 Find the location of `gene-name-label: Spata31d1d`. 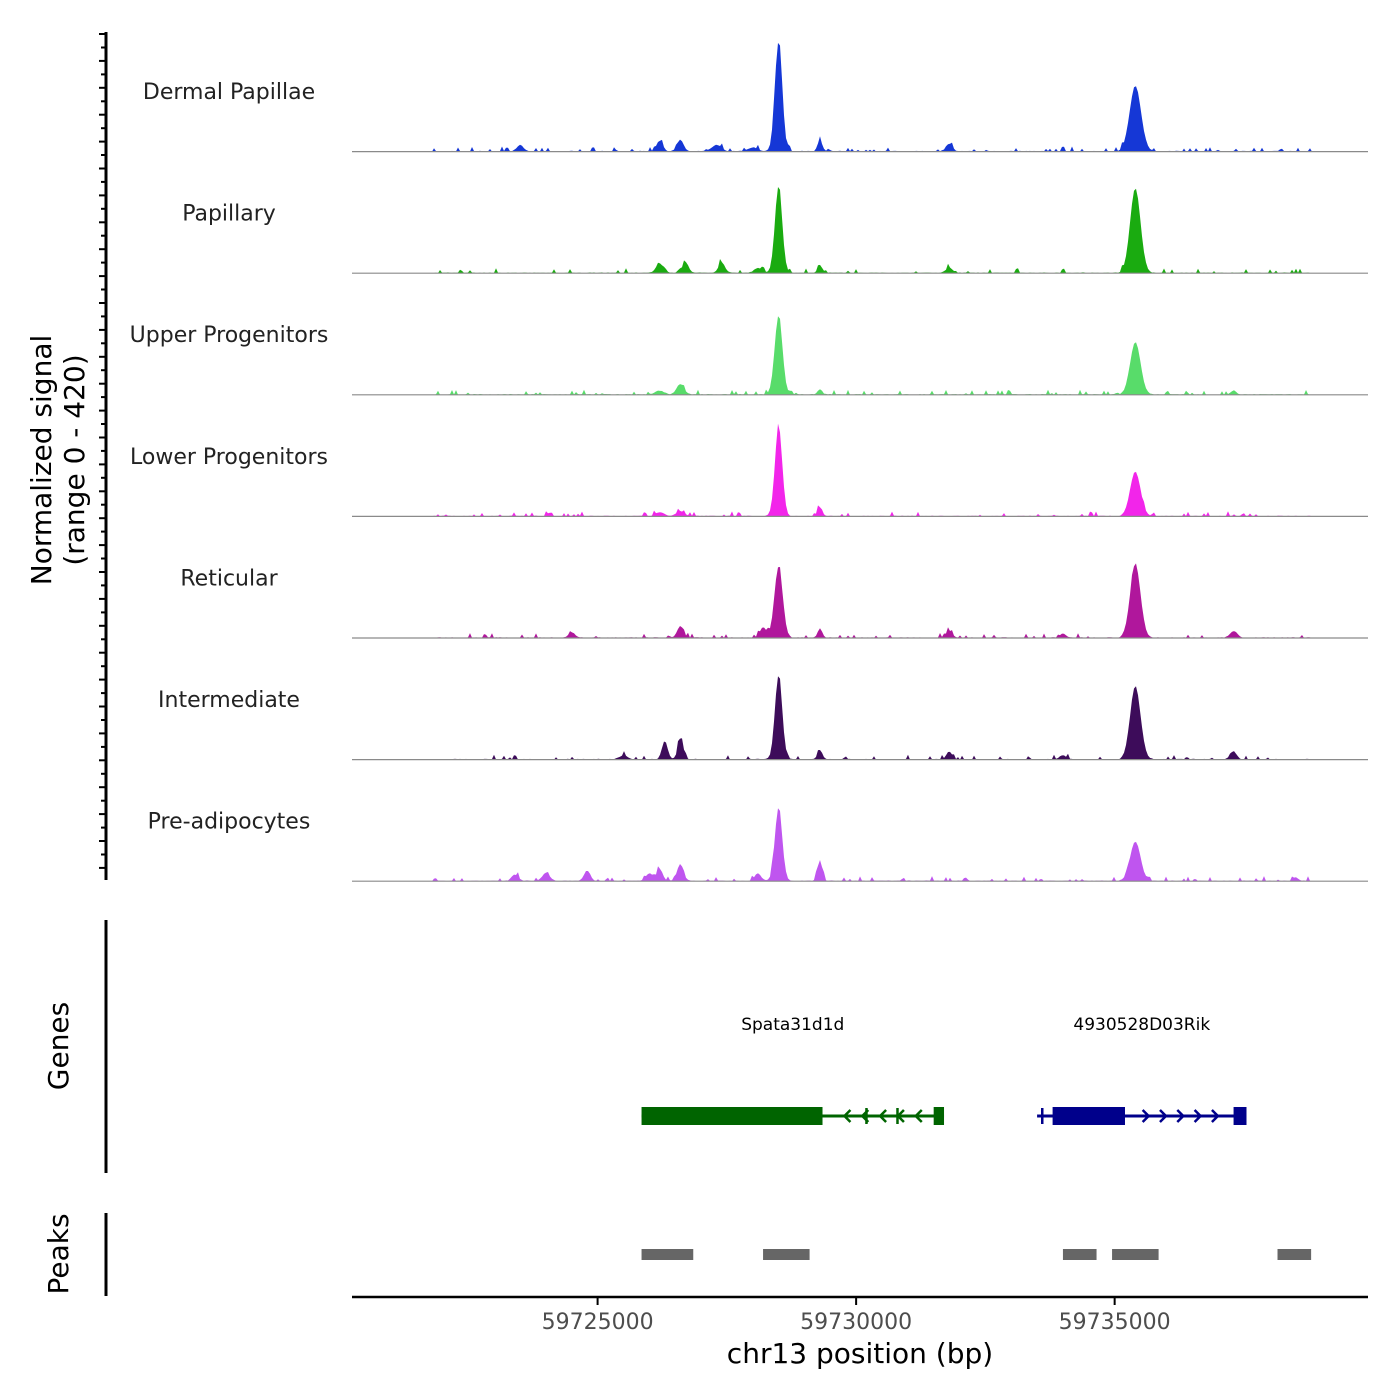

gene-name-label: Spata31d1d is located at coordinates (792, 1025).